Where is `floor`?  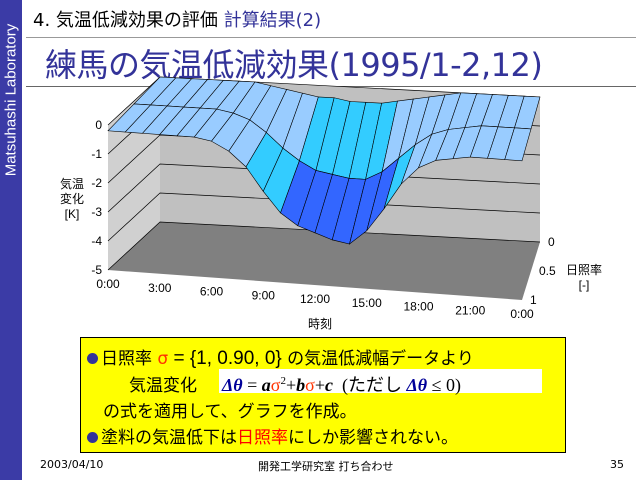
floor is located at coordinates (324, 261).